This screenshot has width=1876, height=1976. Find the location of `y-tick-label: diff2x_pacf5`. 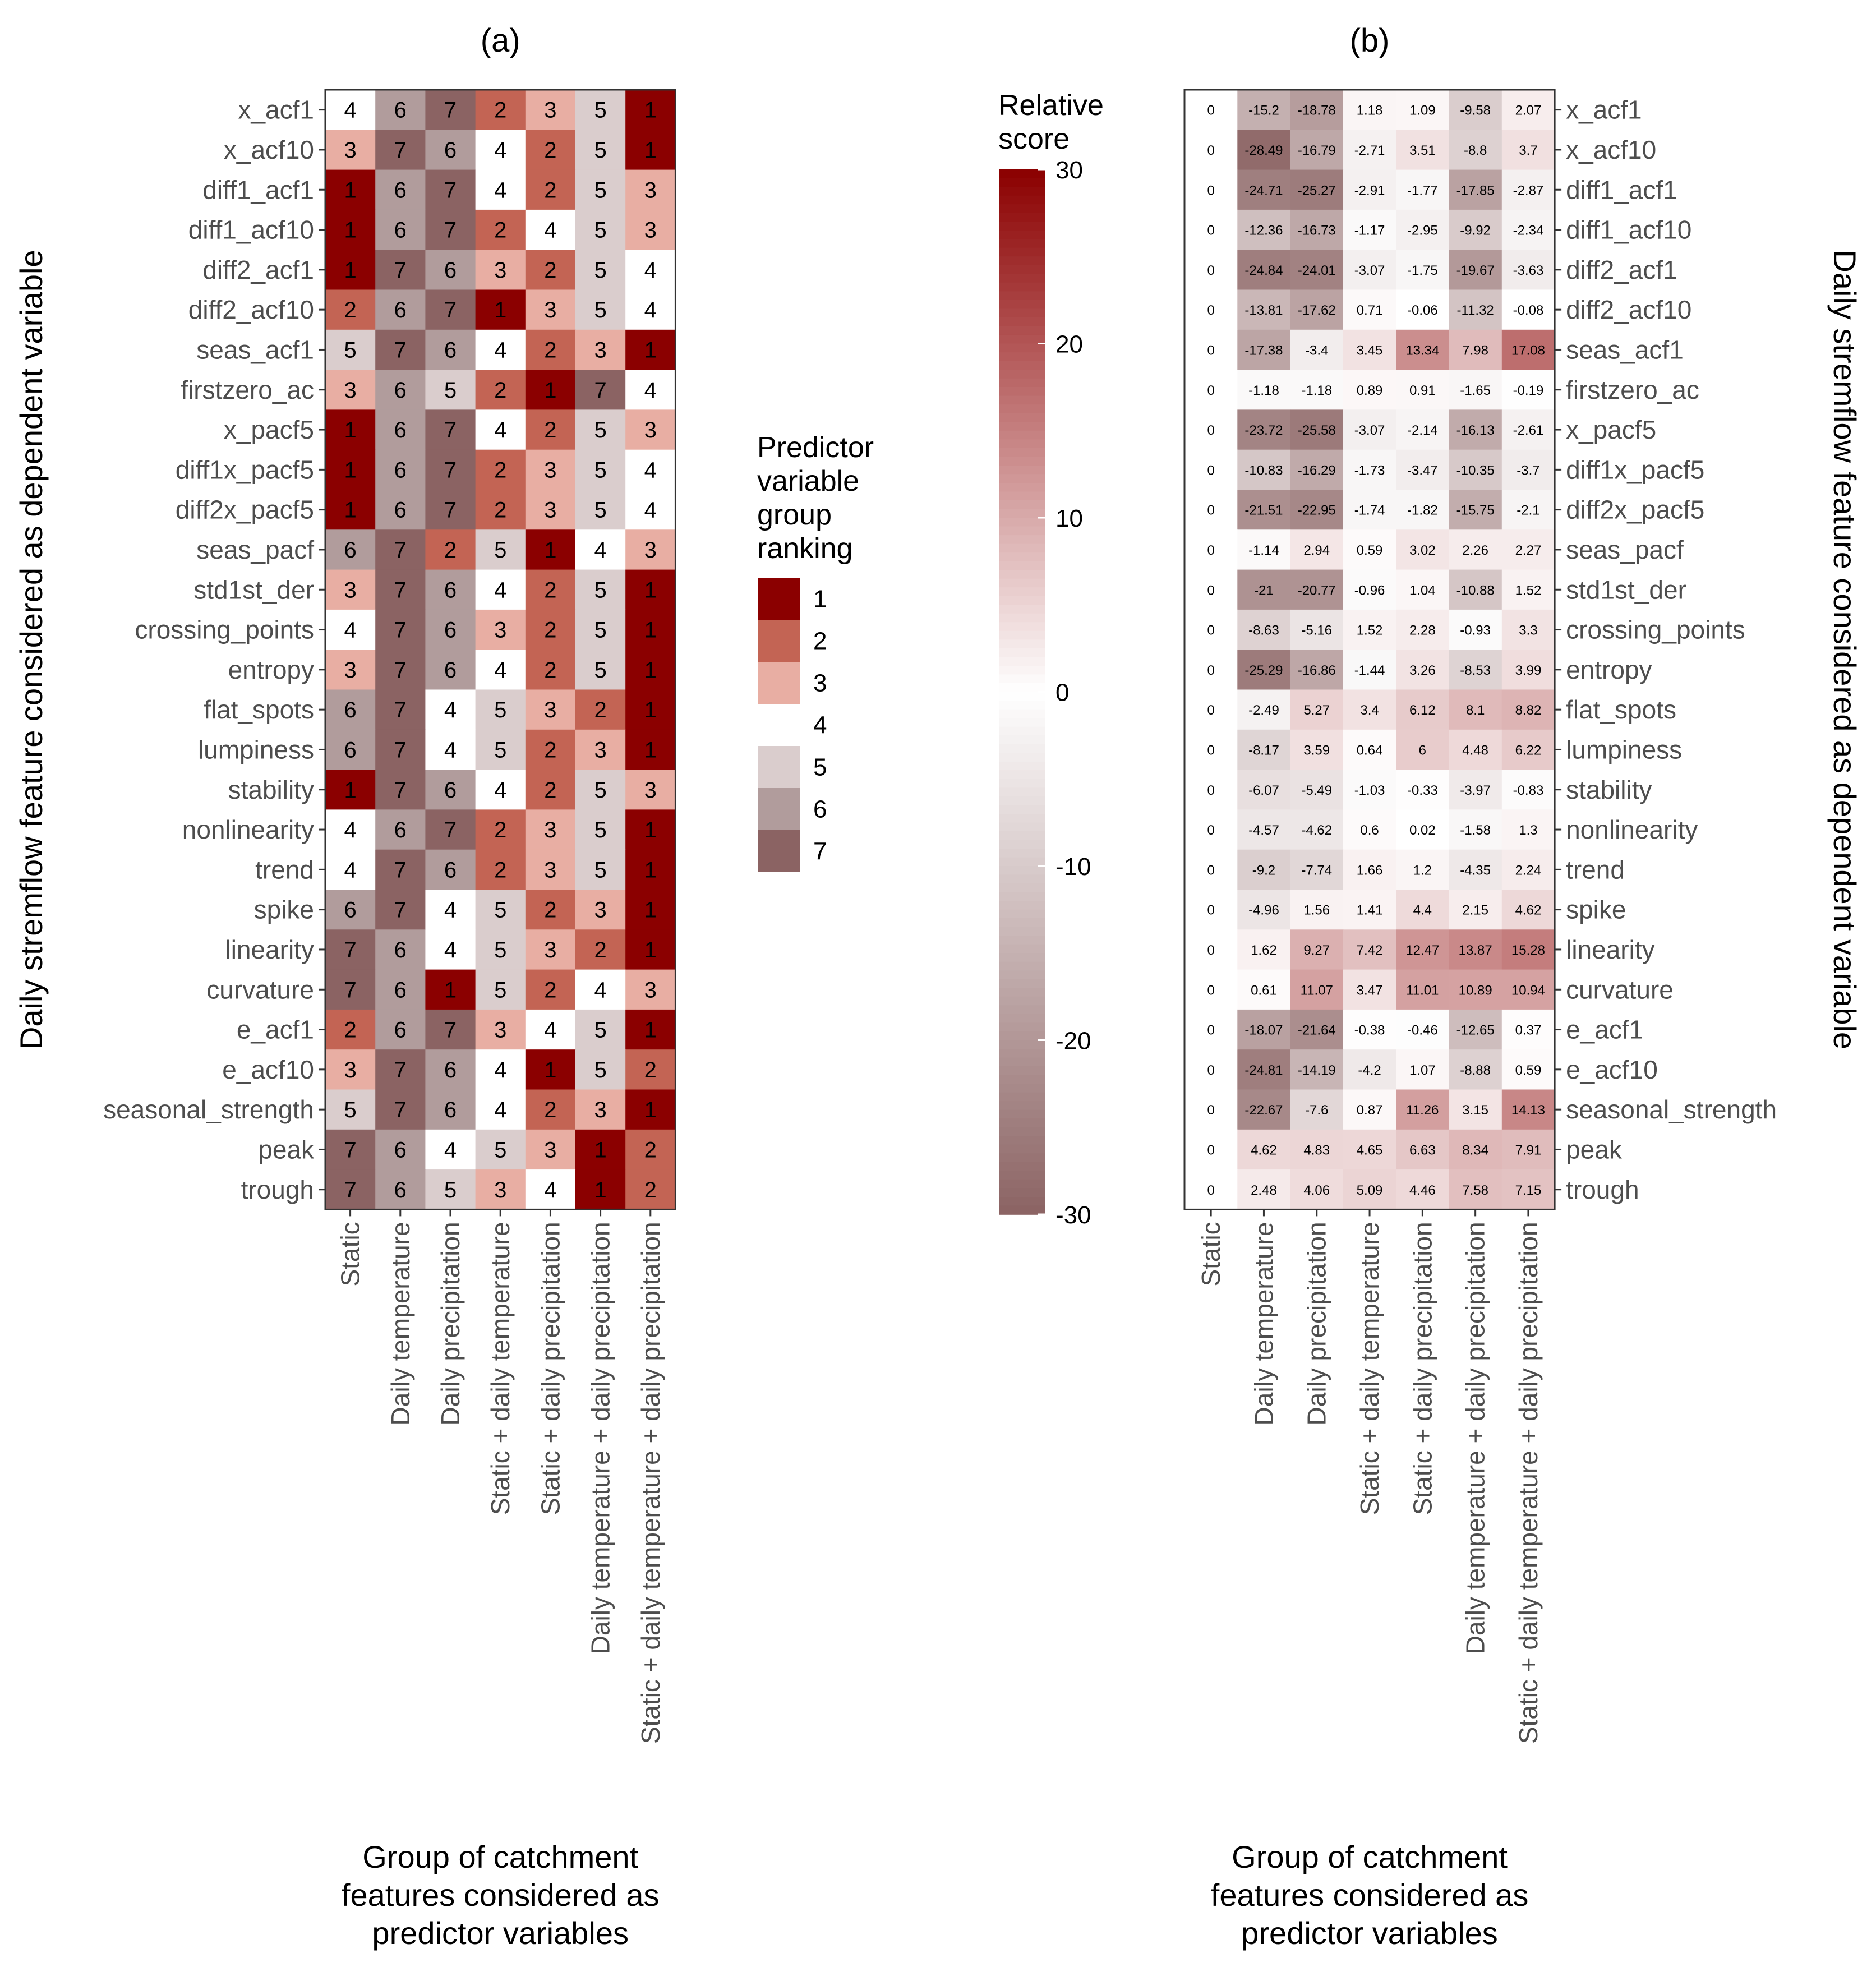

y-tick-label: diff2x_pacf5 is located at coordinates (245, 509).